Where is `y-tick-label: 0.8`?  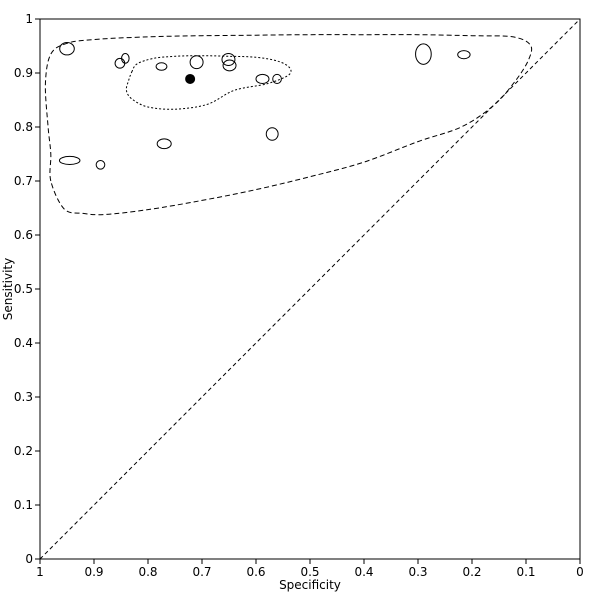 y-tick-label: 0.8 is located at coordinates (23, 127).